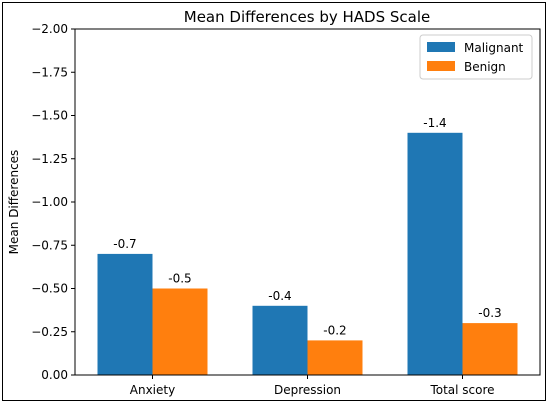 This screenshot has height=405, width=550. What do you see at coordinates (494, 48) in the screenshot?
I see `legend-label: Malignant` at bounding box center [494, 48].